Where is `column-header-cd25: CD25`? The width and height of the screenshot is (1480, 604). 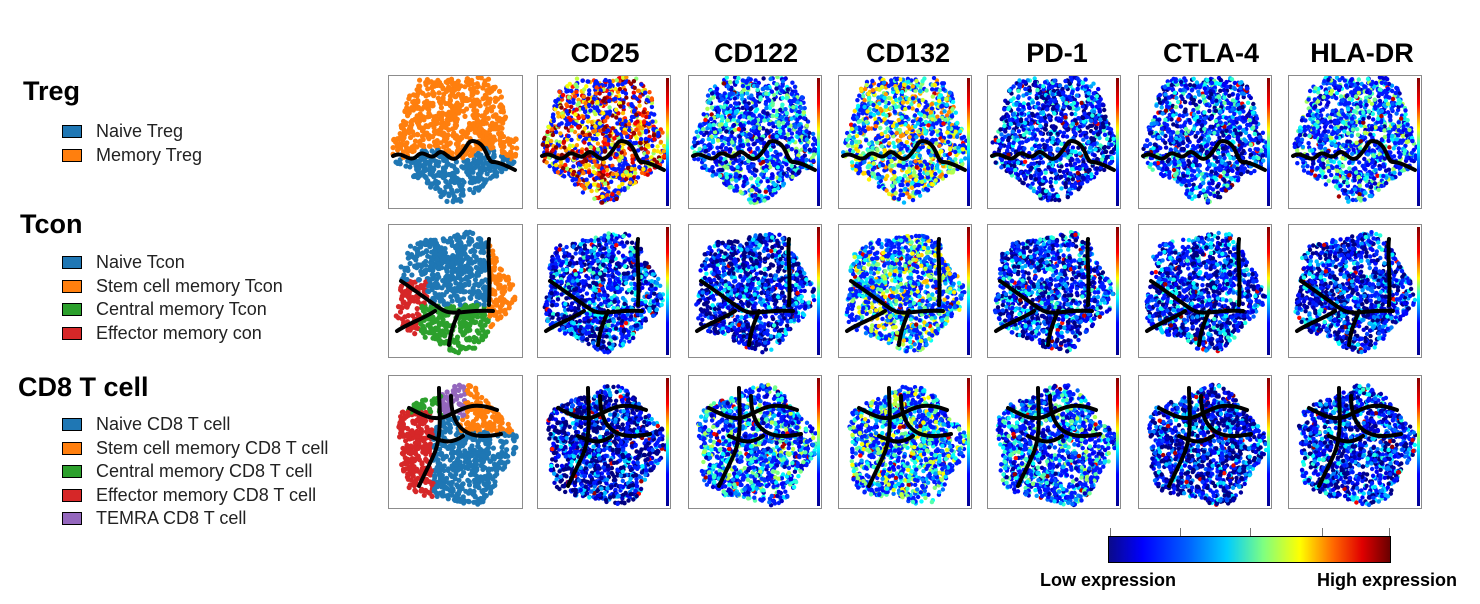
column-header-cd25: CD25 is located at coordinates (605, 53).